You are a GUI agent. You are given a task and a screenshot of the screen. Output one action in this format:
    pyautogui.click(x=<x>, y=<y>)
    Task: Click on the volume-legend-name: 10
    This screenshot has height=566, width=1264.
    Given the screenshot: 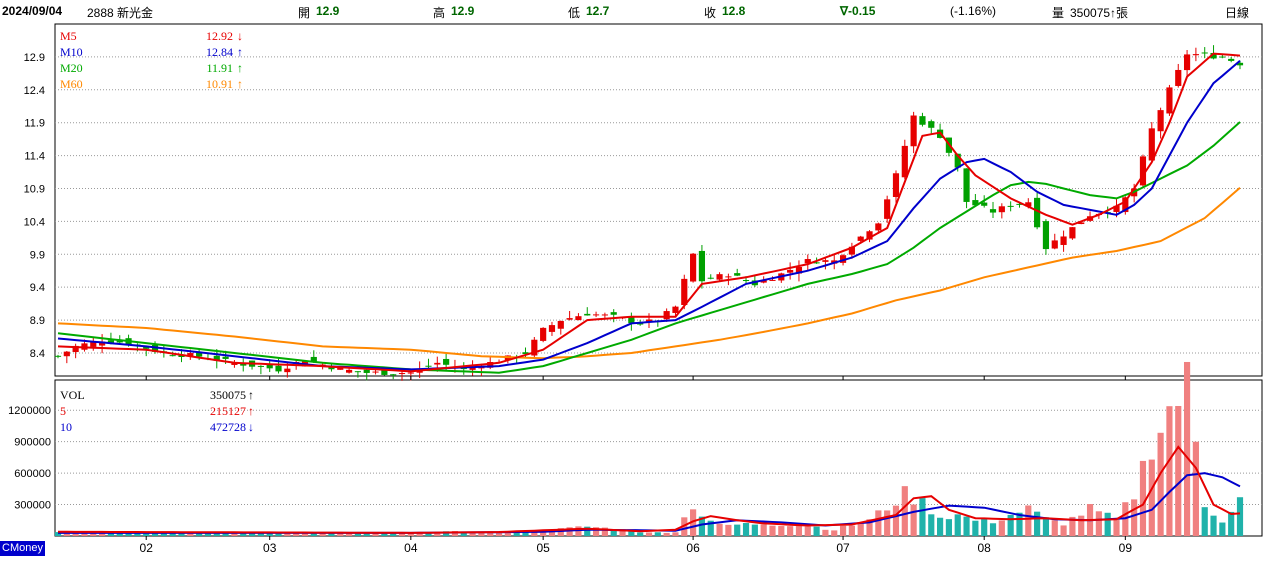 What is the action you would take?
    pyautogui.click(x=66, y=427)
    